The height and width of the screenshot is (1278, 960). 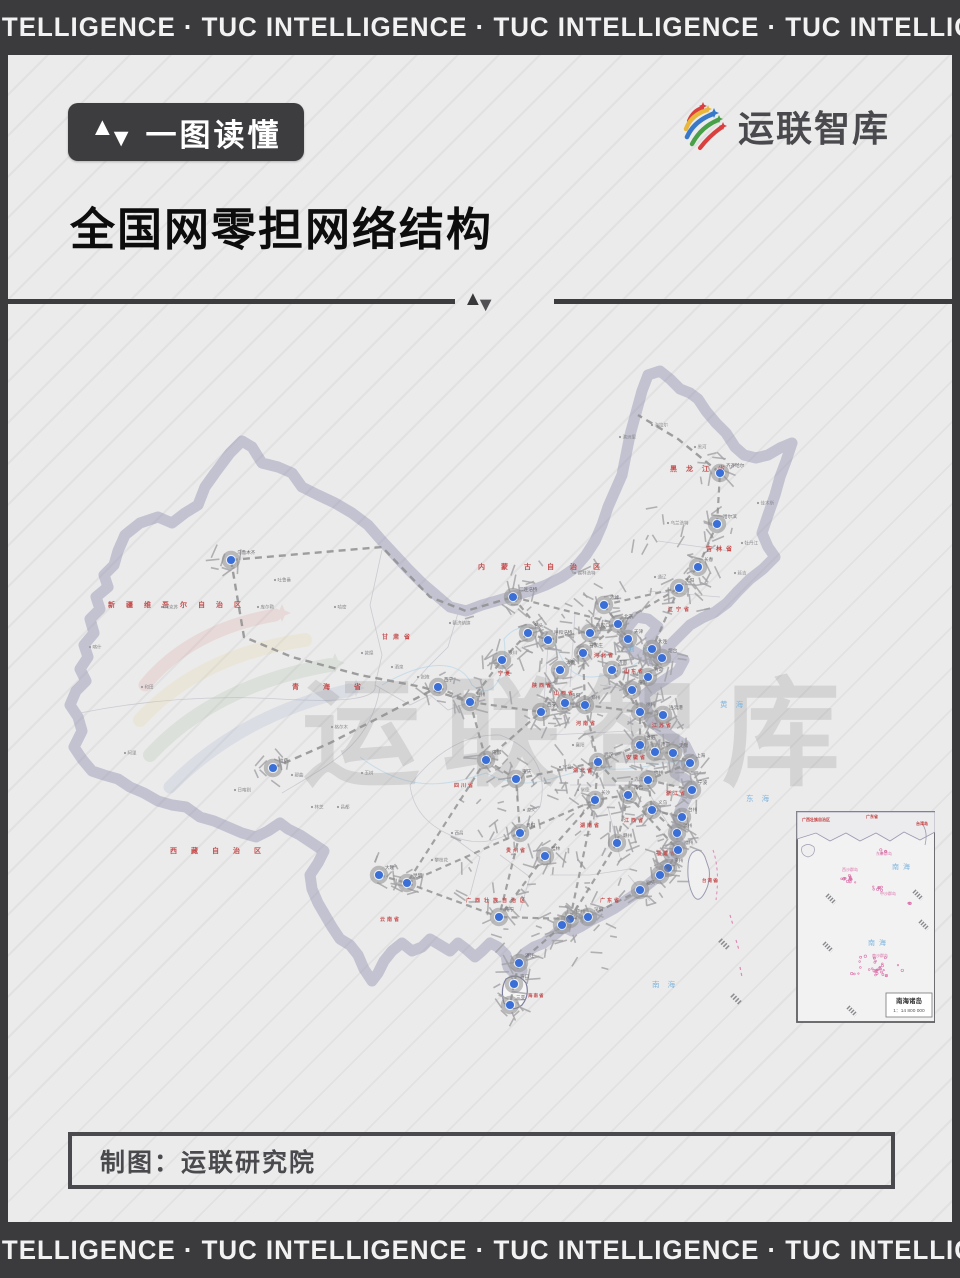 I want to click on node-city-label: 乌鲁木齐, so click(x=246, y=552).